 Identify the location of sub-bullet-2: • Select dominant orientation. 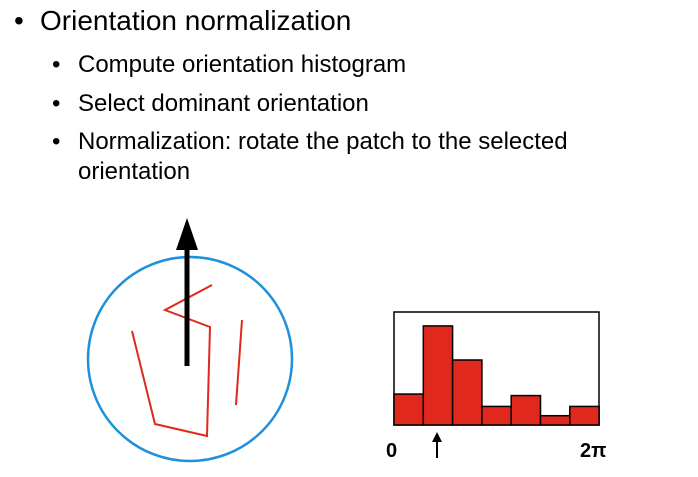
(335, 104).